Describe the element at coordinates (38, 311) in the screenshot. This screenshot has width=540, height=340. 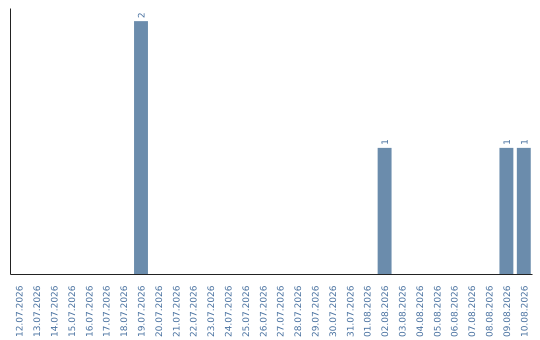
I see `x-tick-label: 13.07.2026` at that location.